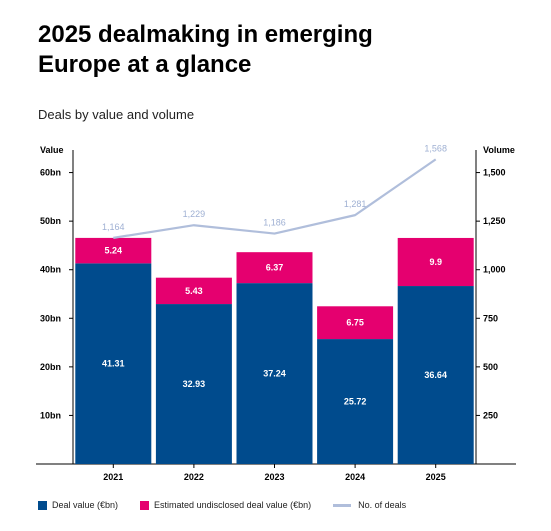 This screenshot has height=531, width=551. I want to click on y-axis-right-title: Volume, so click(499, 150).